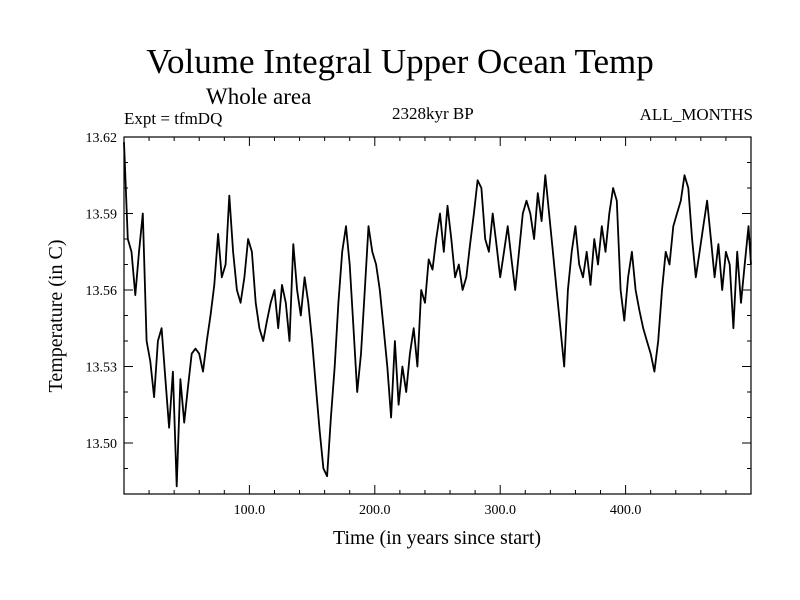 Image resolution: width=800 pixels, height=600 pixels. What do you see at coordinates (102, 215) in the screenshot?
I see `y-tick-label: 13.59` at bounding box center [102, 215].